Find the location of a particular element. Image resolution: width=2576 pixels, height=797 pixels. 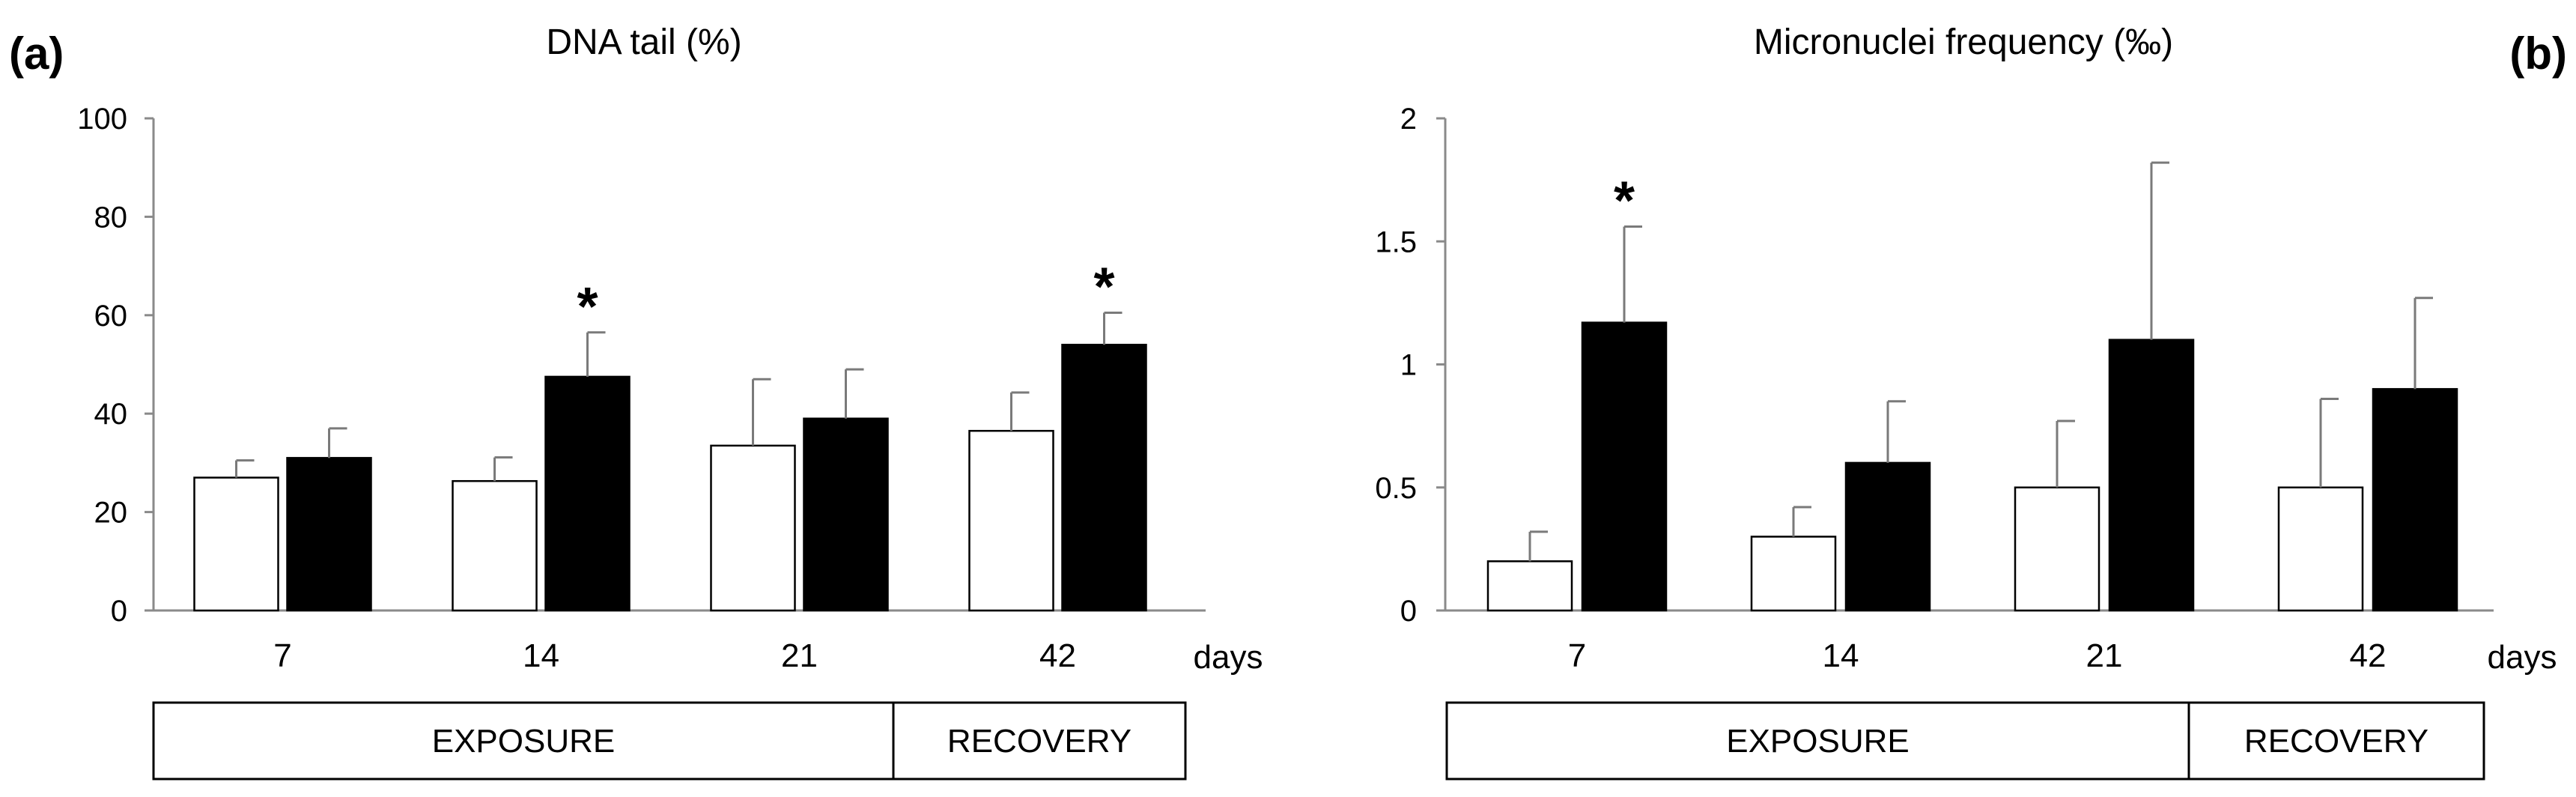

y-tick-label: 1.5 is located at coordinates (1396, 241).